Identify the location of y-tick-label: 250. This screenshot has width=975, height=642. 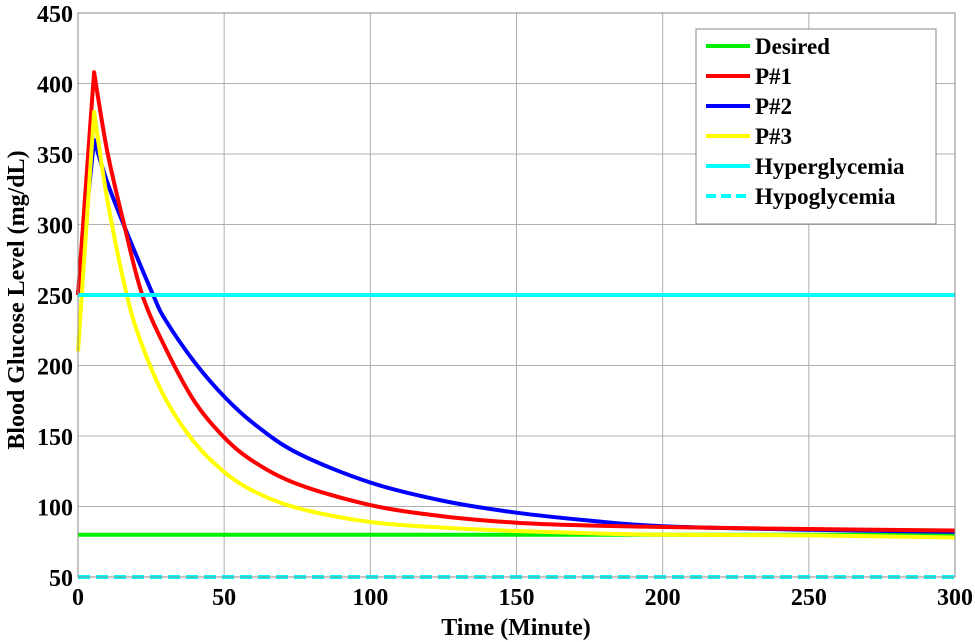
(55, 297).